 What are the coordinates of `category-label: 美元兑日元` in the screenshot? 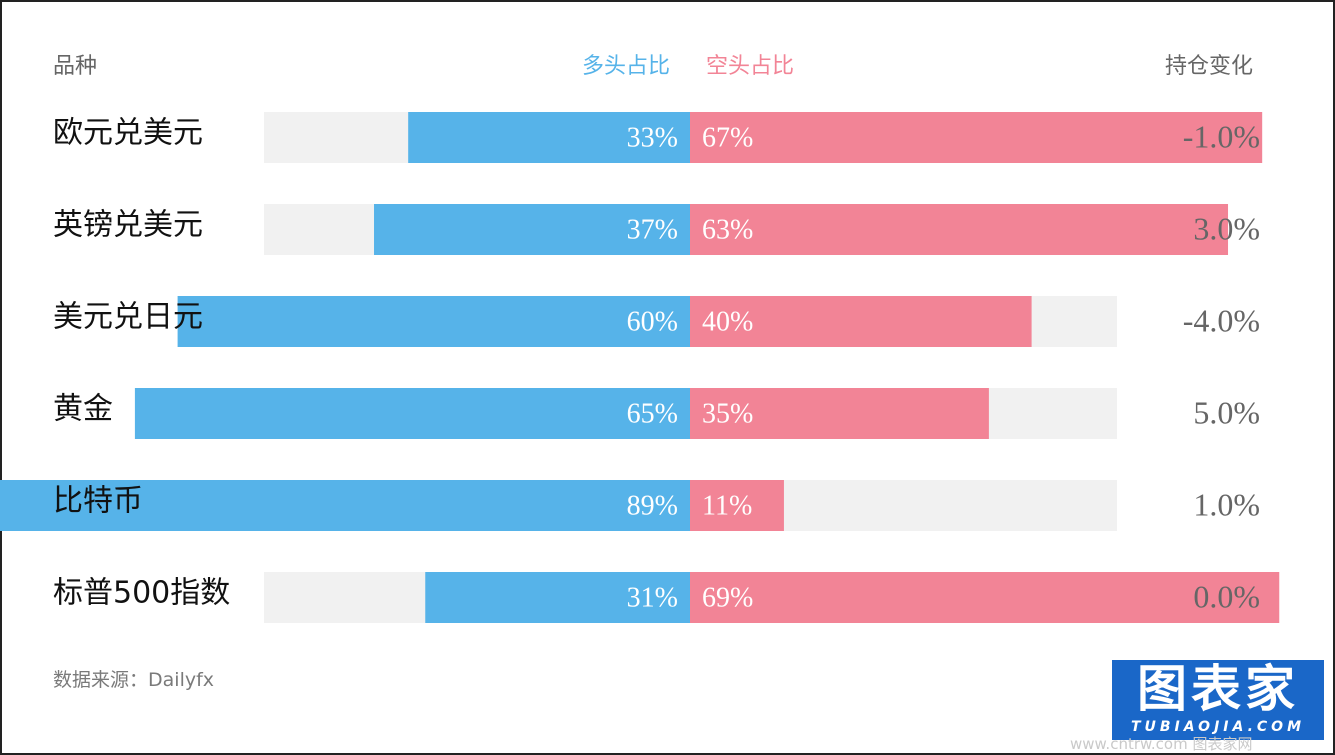 It's located at (128, 317).